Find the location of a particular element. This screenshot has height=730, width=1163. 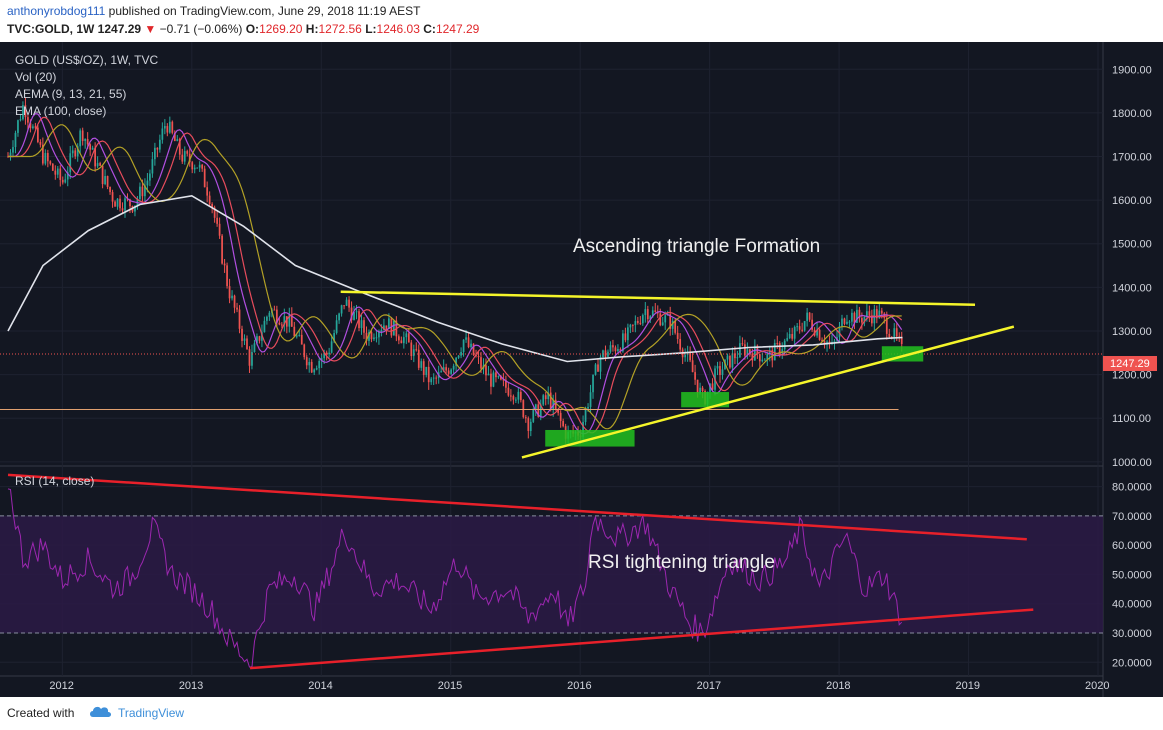

legend-title: GOLD (US$/OZ), 1W, TVC is located at coordinates (86, 60).